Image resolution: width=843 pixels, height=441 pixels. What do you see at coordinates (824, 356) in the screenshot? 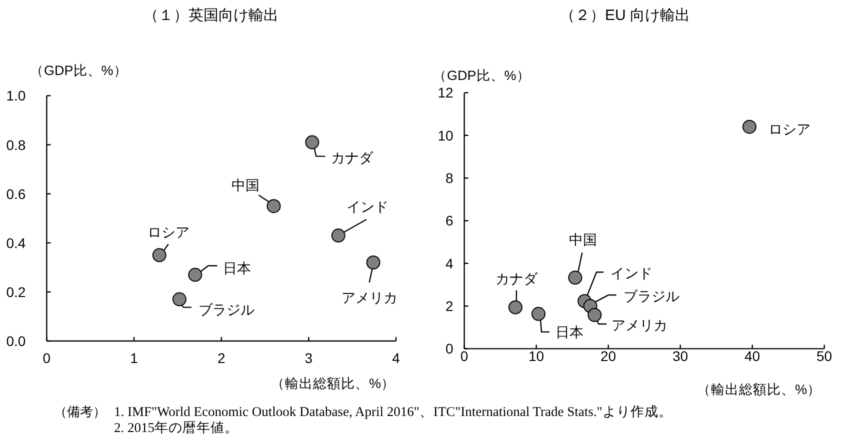
I see `xtick-label: 50` at bounding box center [824, 356].